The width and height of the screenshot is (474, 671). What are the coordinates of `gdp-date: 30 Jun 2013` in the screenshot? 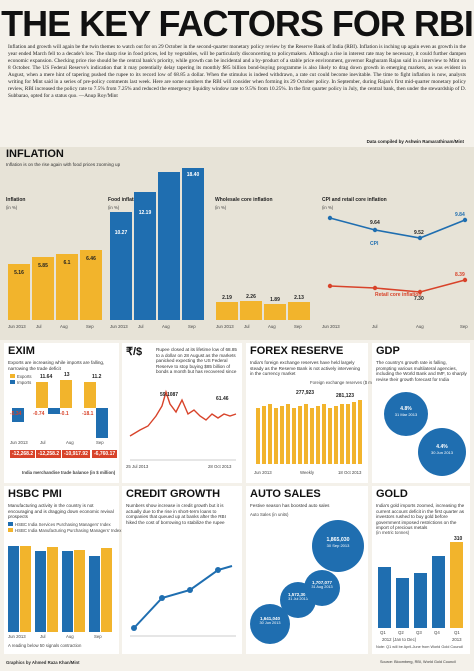 It's located at (442, 452).